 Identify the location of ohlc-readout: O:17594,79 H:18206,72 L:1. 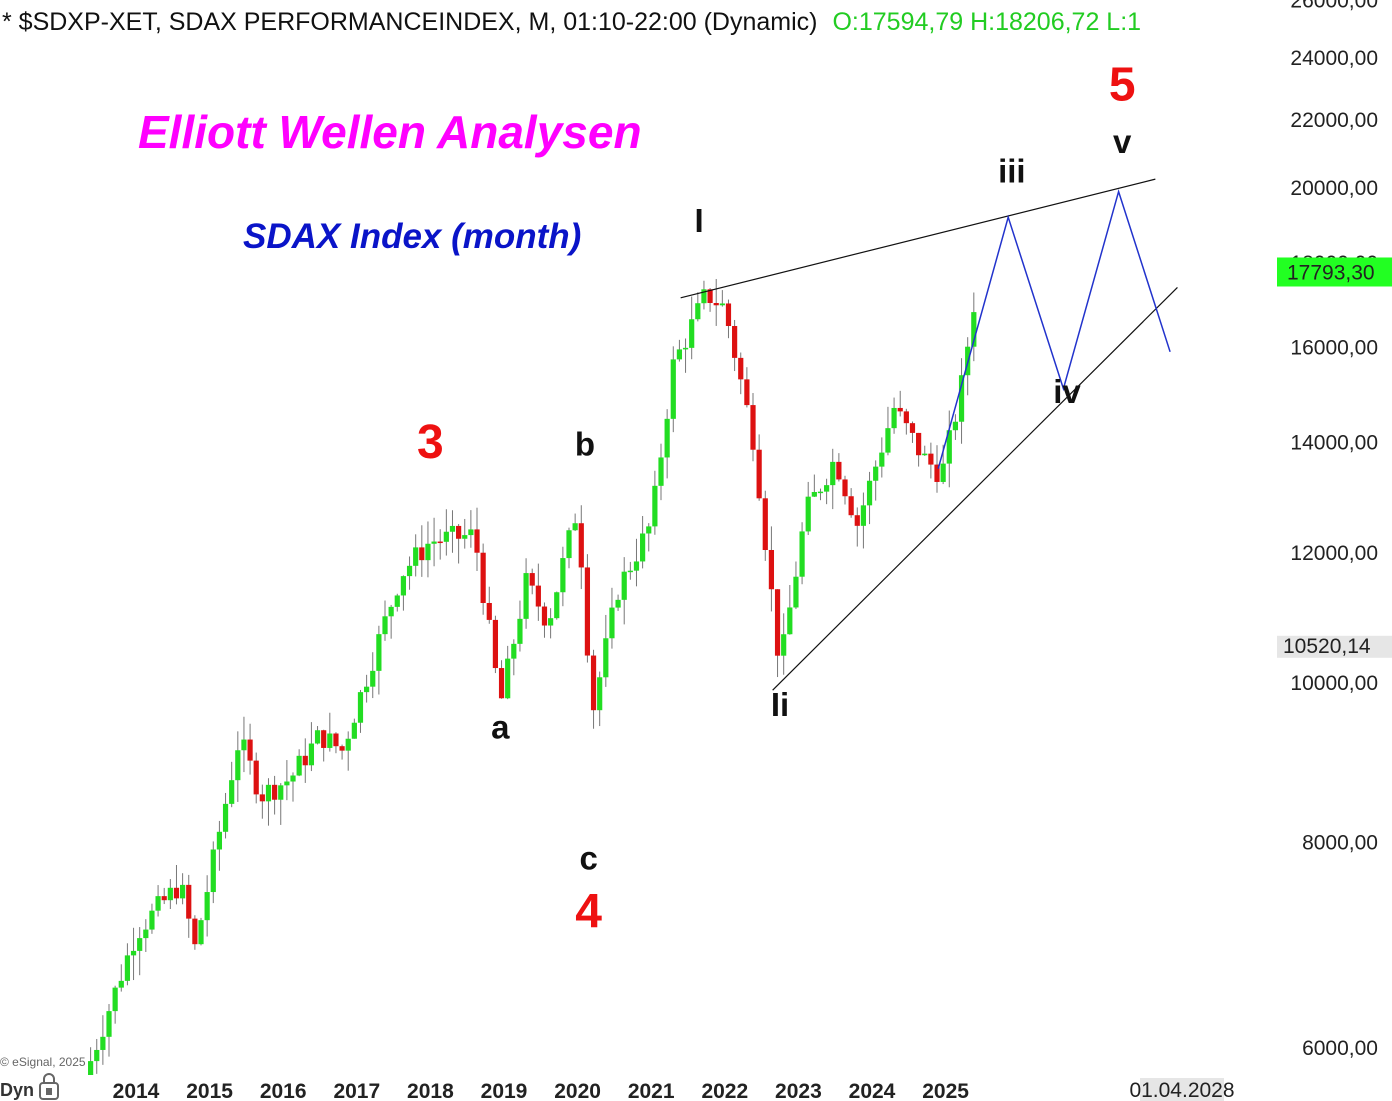
(986, 22).